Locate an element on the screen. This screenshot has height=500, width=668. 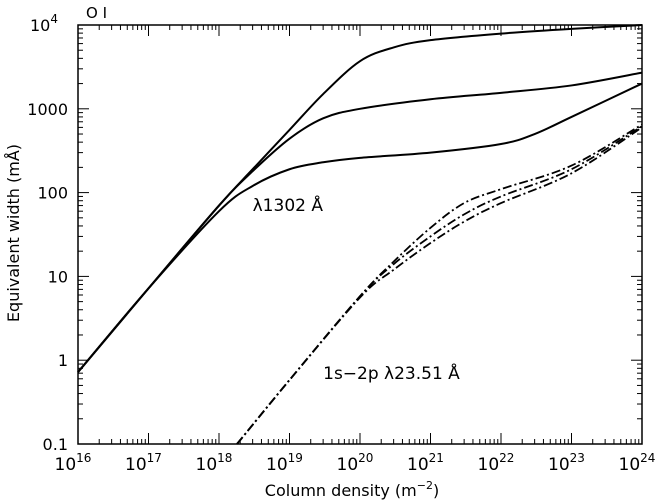
y-tick-label: 100 is located at coordinates (52, 193).